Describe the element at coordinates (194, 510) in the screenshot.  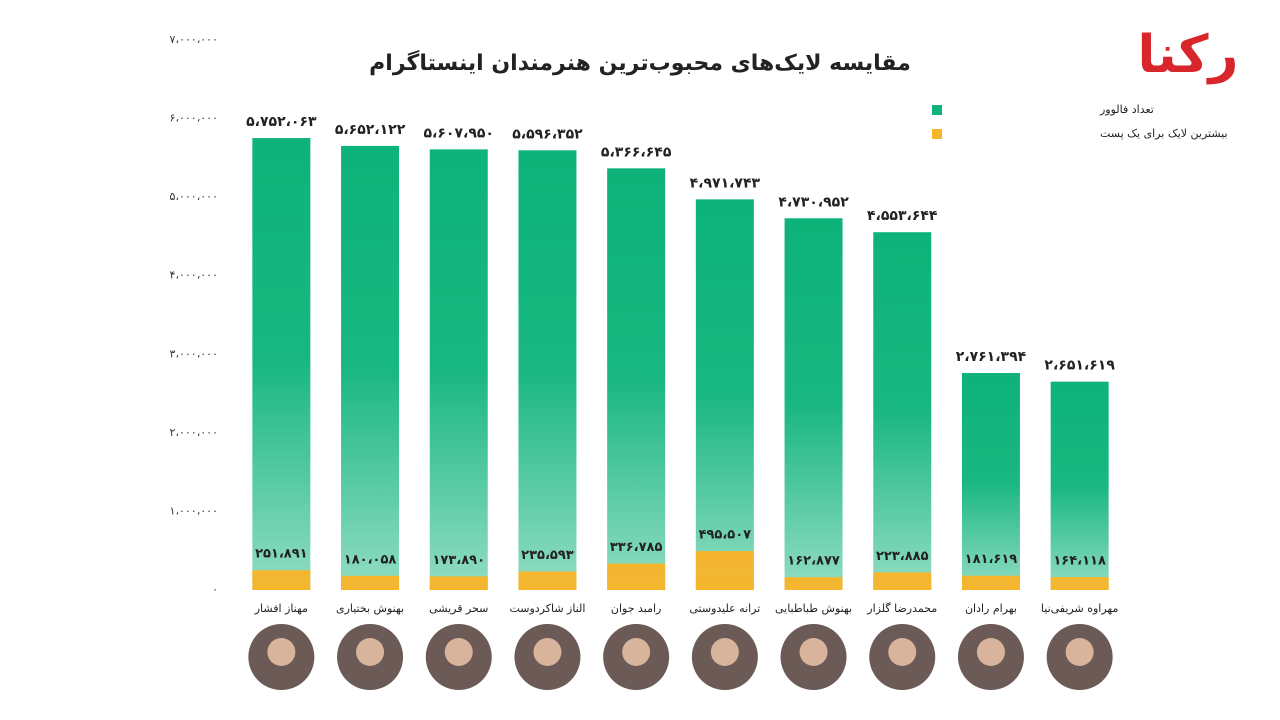
I see `y-tick-label: ۱،۰۰۰،۰۰۰` at that location.